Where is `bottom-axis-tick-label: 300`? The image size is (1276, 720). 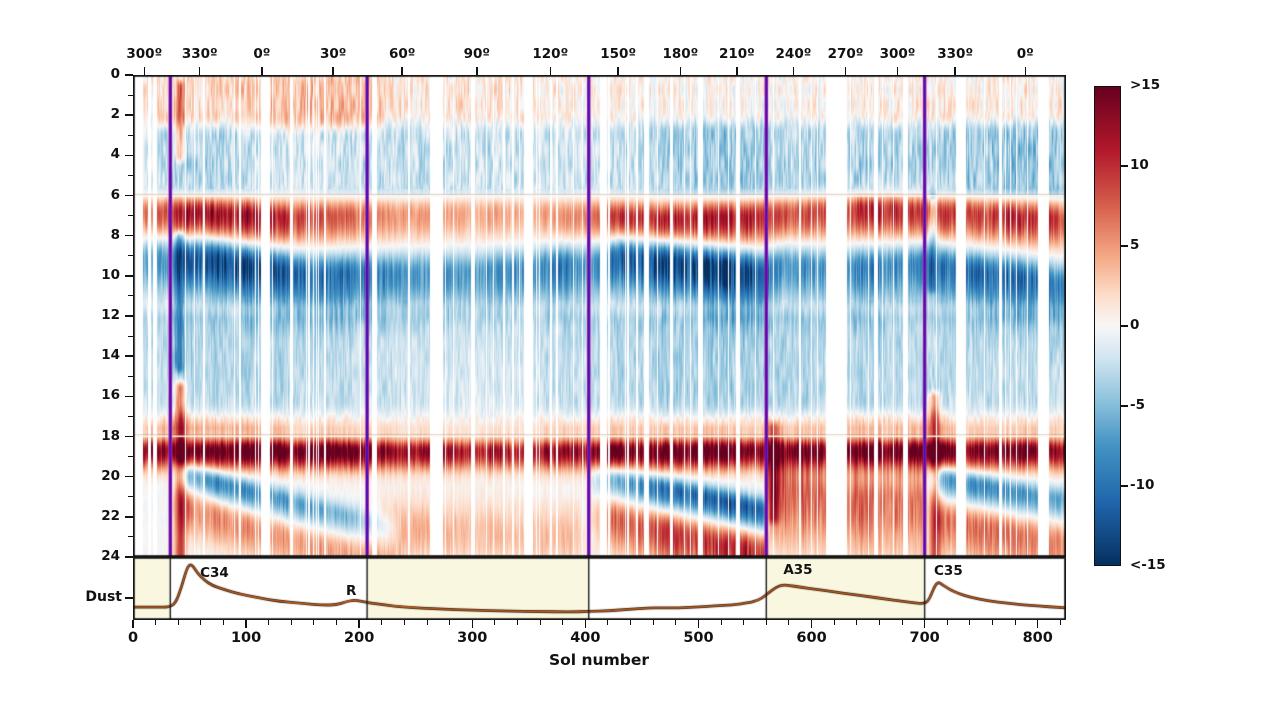
bottom-axis-tick-label: 300 is located at coordinates (472, 638).